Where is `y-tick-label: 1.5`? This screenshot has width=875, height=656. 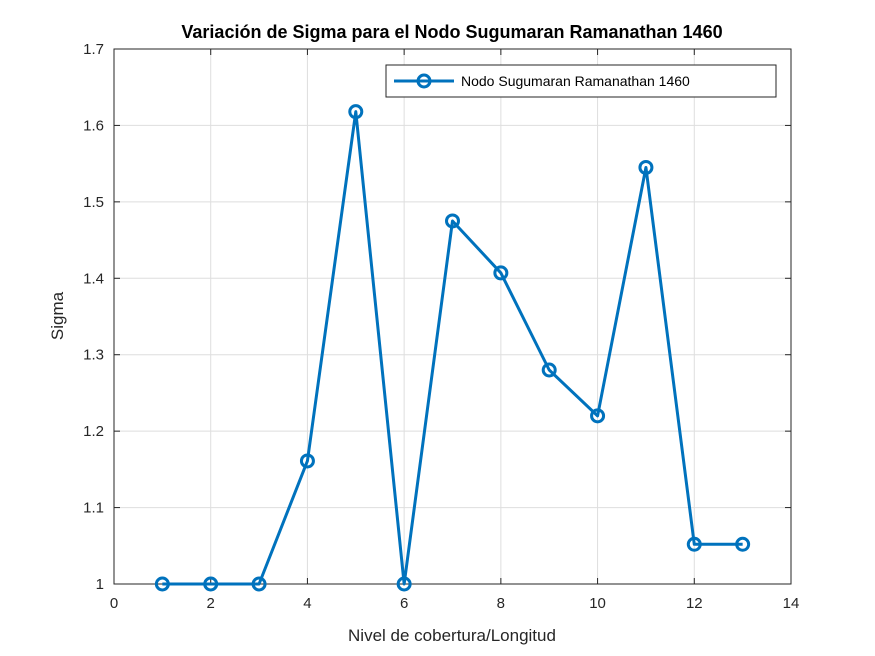 y-tick-label: 1.5 is located at coordinates (93, 202).